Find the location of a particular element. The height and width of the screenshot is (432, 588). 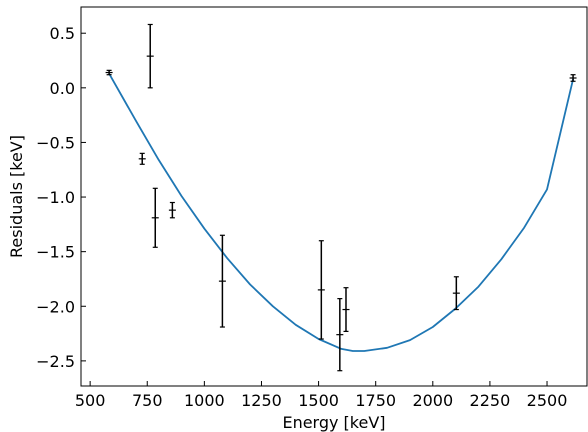

y-axis-label: Residuals [keV] is located at coordinates (16, 196).